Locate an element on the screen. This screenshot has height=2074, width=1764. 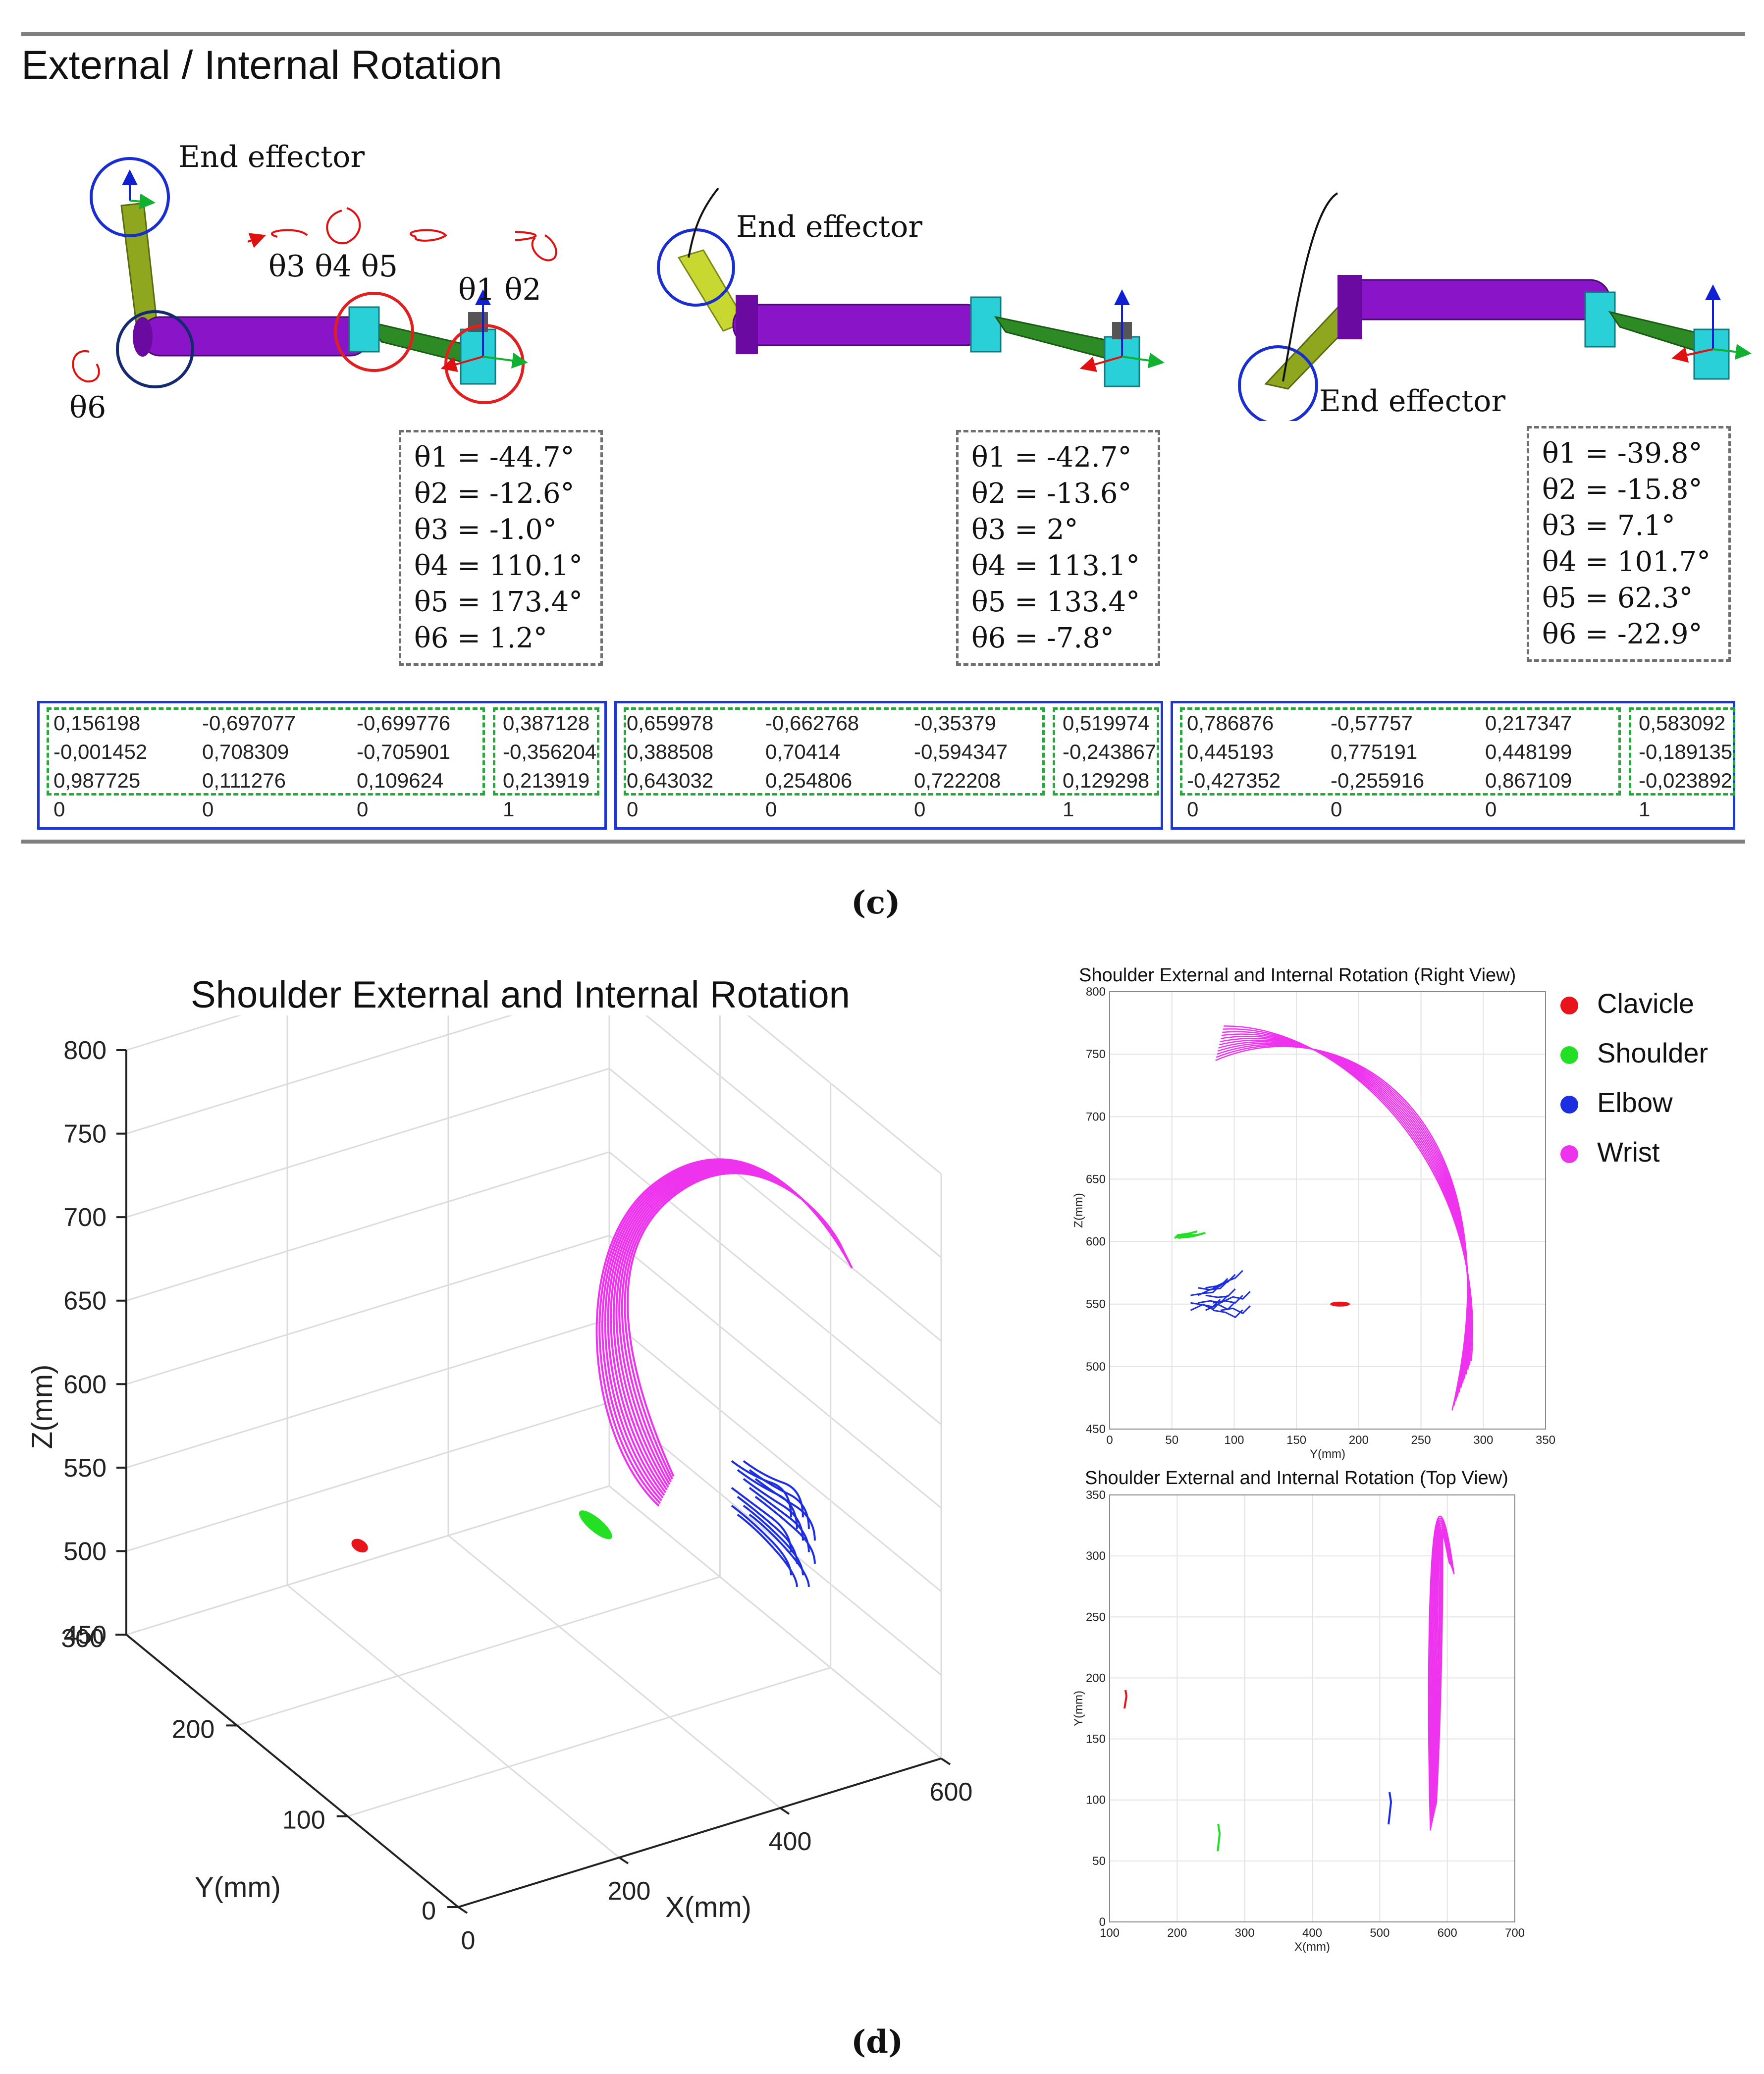
caption-d: (d) is located at coordinates (878, 2042).